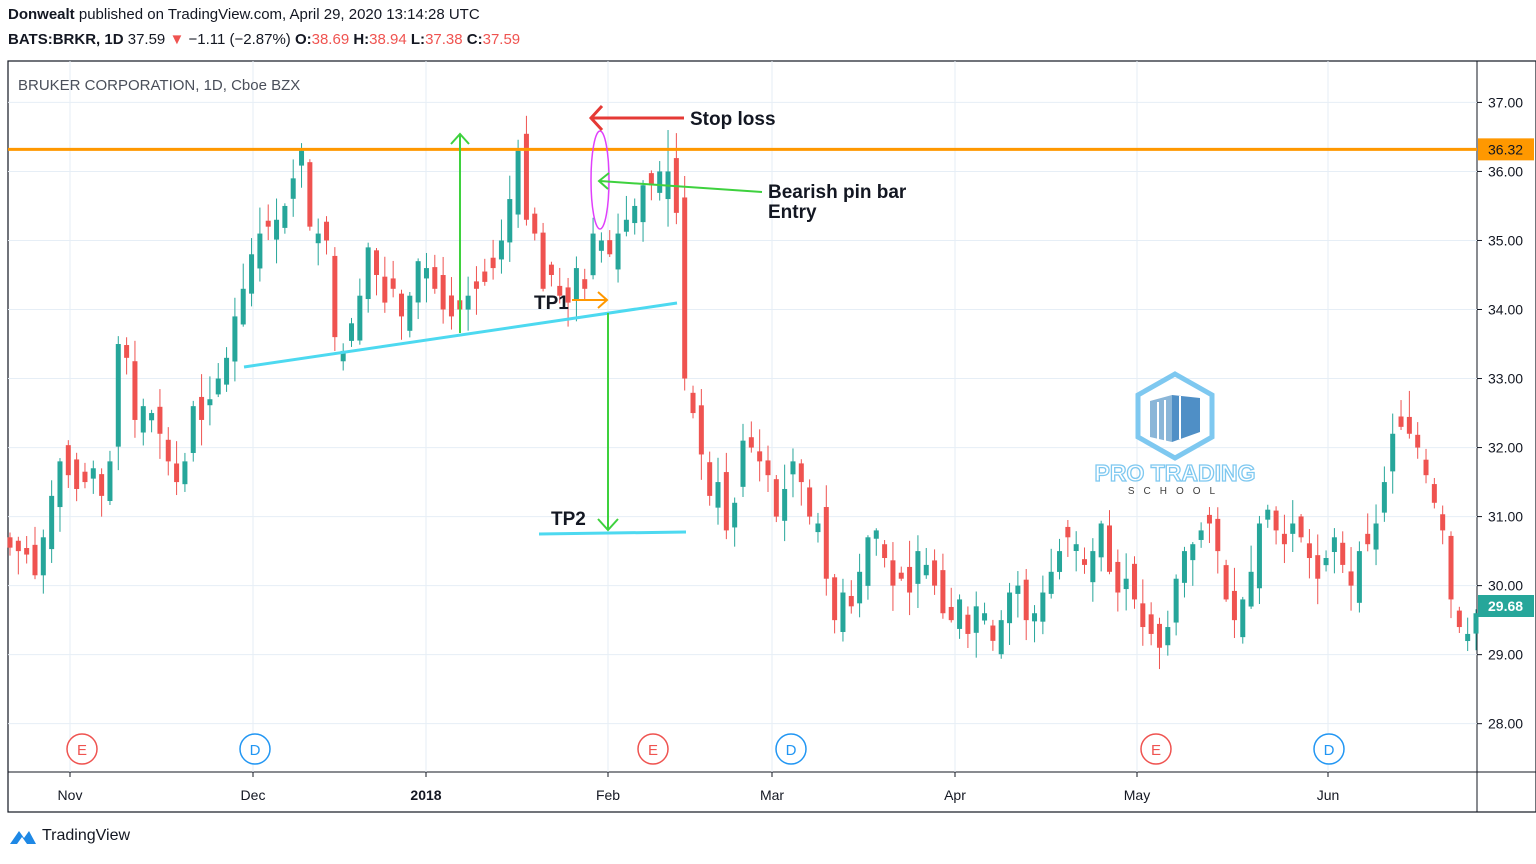 The image size is (1536, 864). I want to click on open-label: O:, so click(303, 39).